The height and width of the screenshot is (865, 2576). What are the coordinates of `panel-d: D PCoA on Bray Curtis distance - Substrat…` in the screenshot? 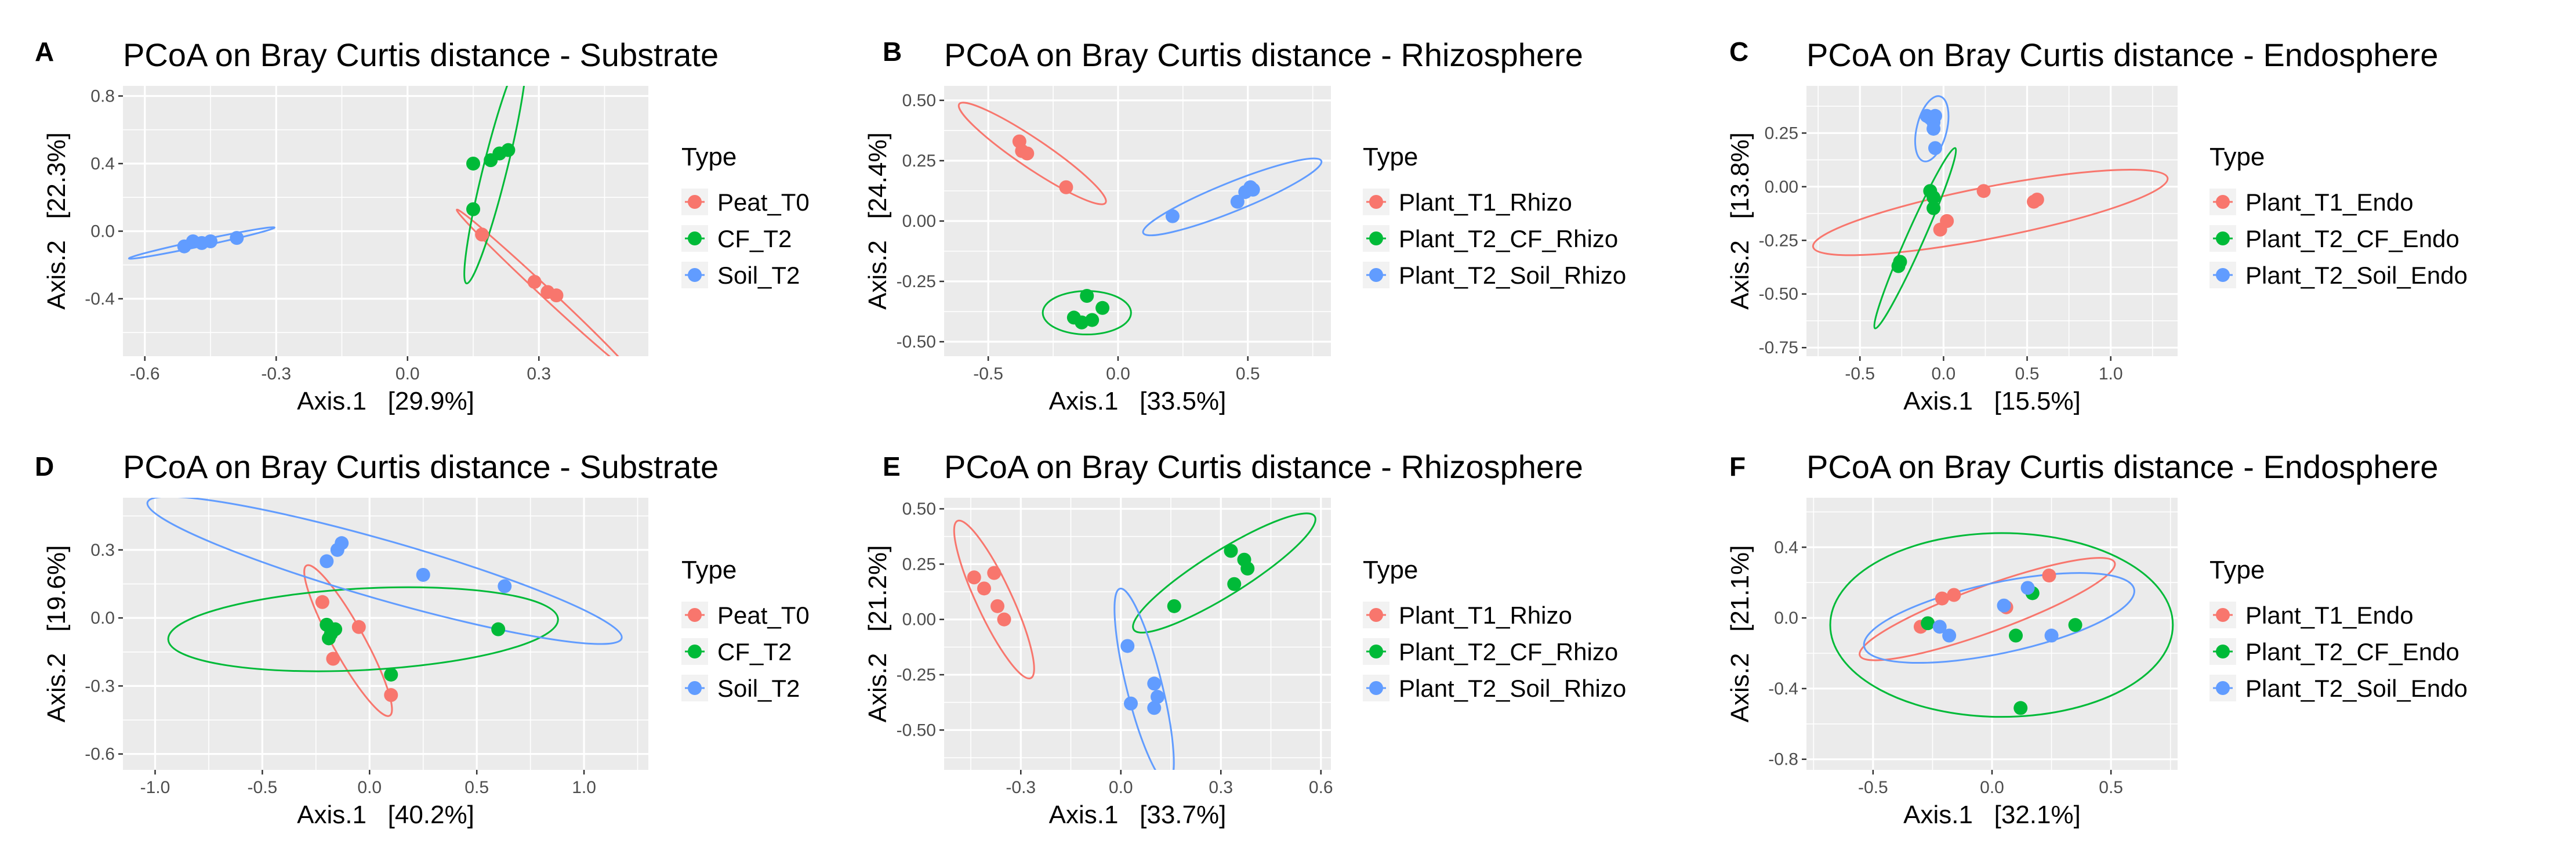 It's located at (422, 638).